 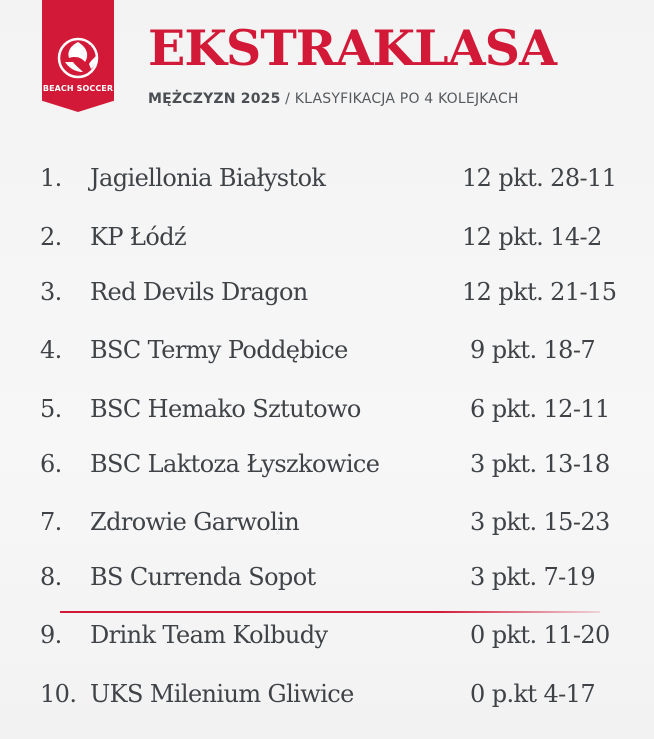 I want to click on league-badge: BEACH SOCCER, so click(x=78, y=56).